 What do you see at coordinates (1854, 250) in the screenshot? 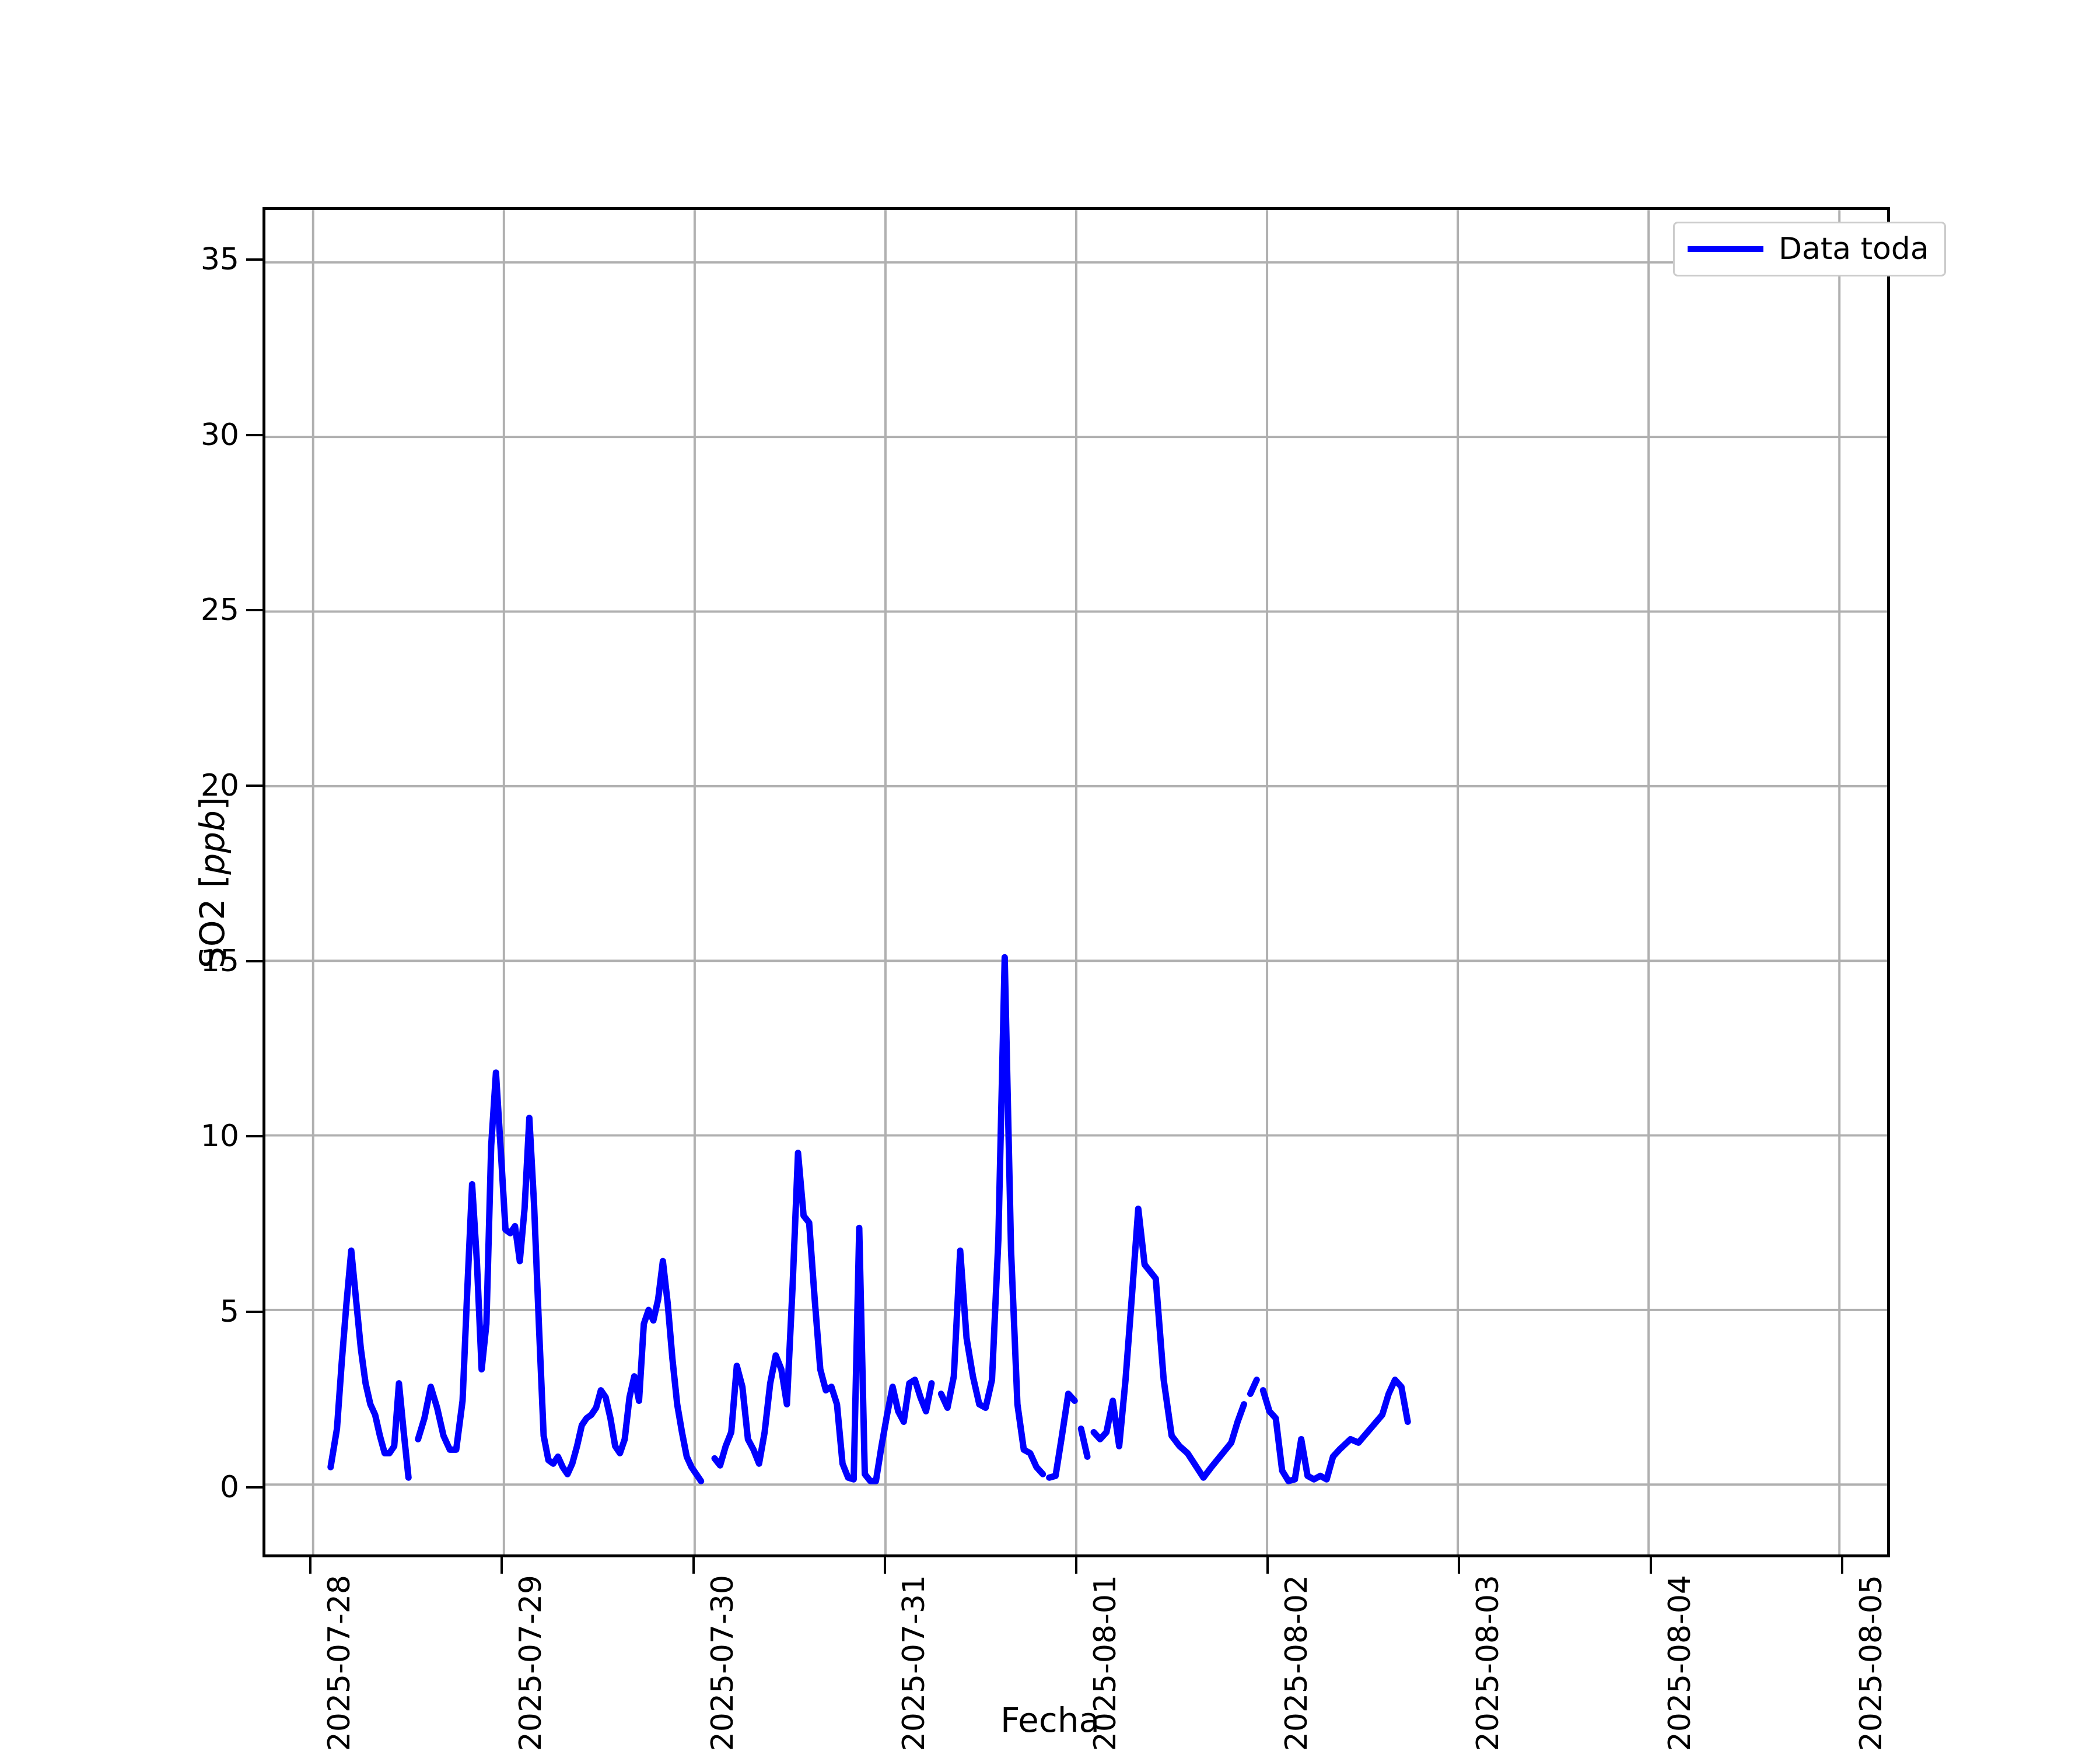
I see `legend-entry-label: Data toda` at bounding box center [1854, 250].